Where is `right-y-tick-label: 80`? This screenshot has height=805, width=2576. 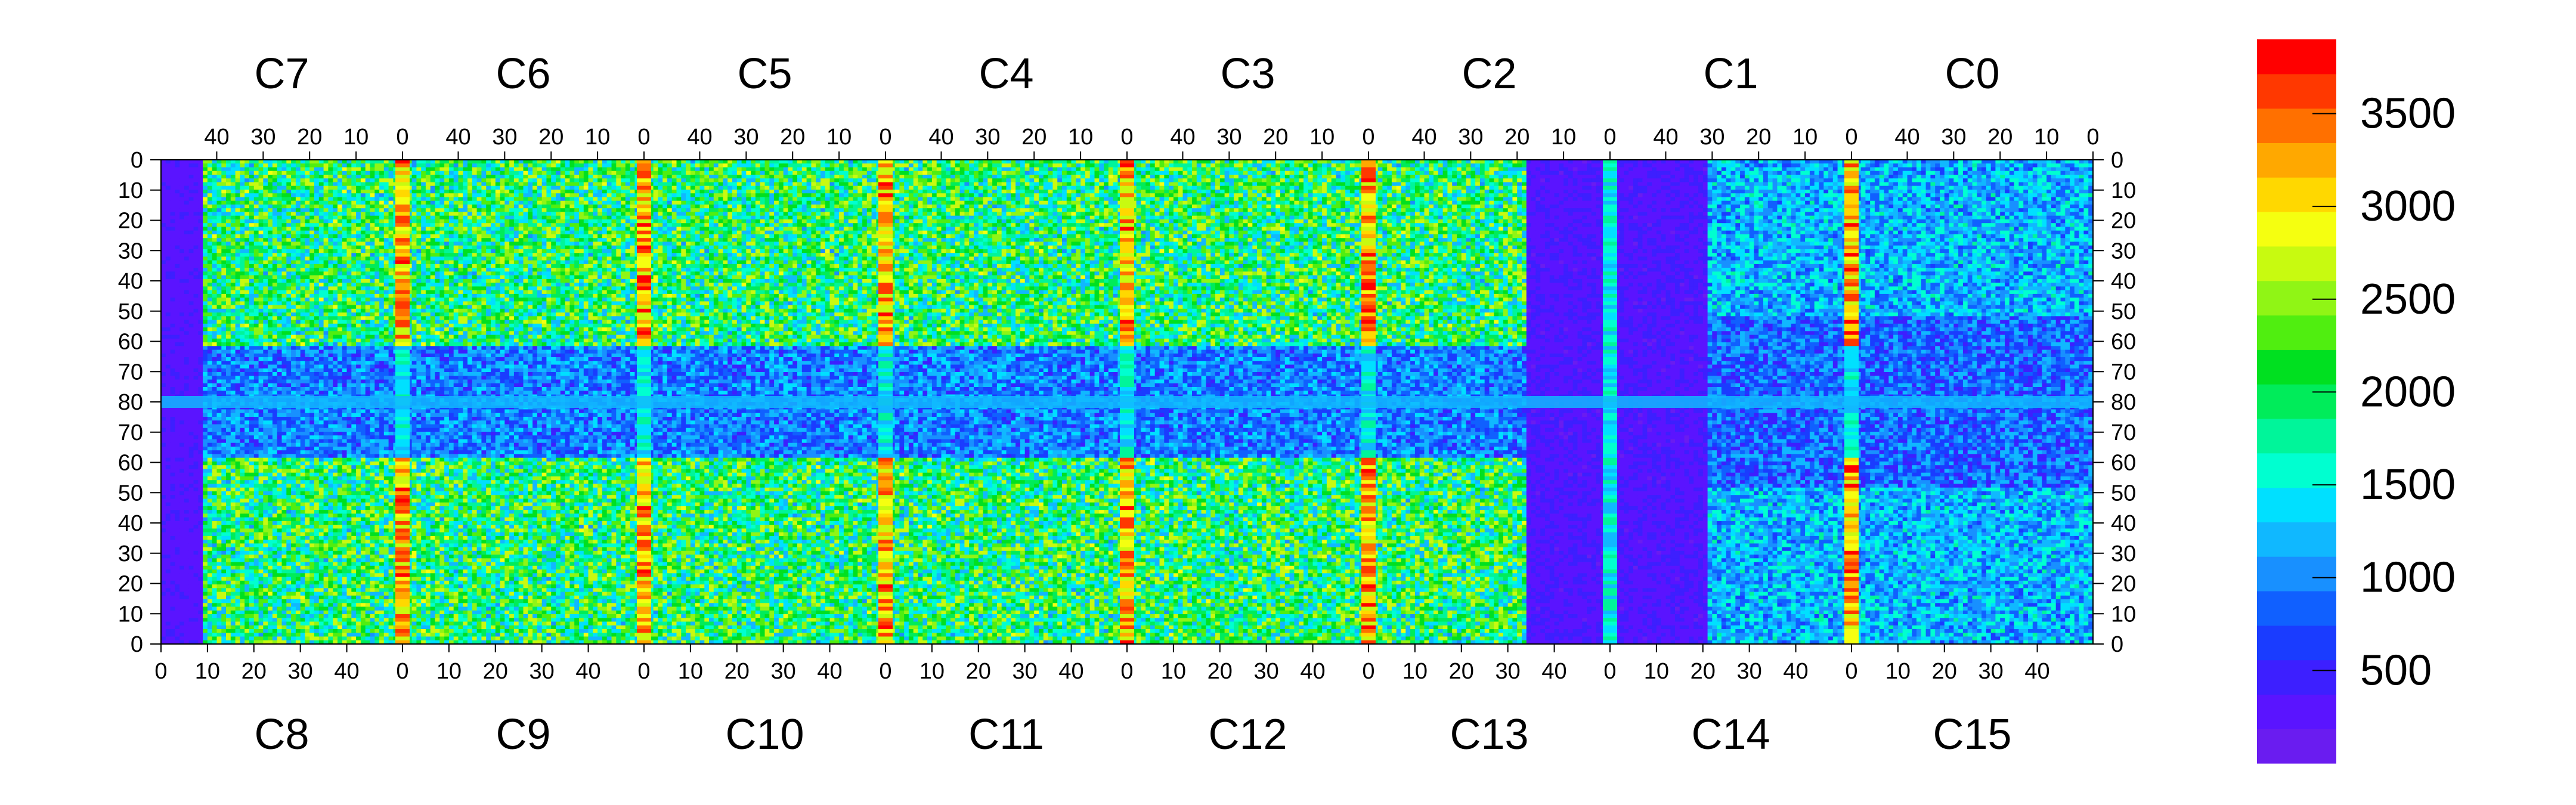
right-y-tick-label: 80 is located at coordinates (2123, 402).